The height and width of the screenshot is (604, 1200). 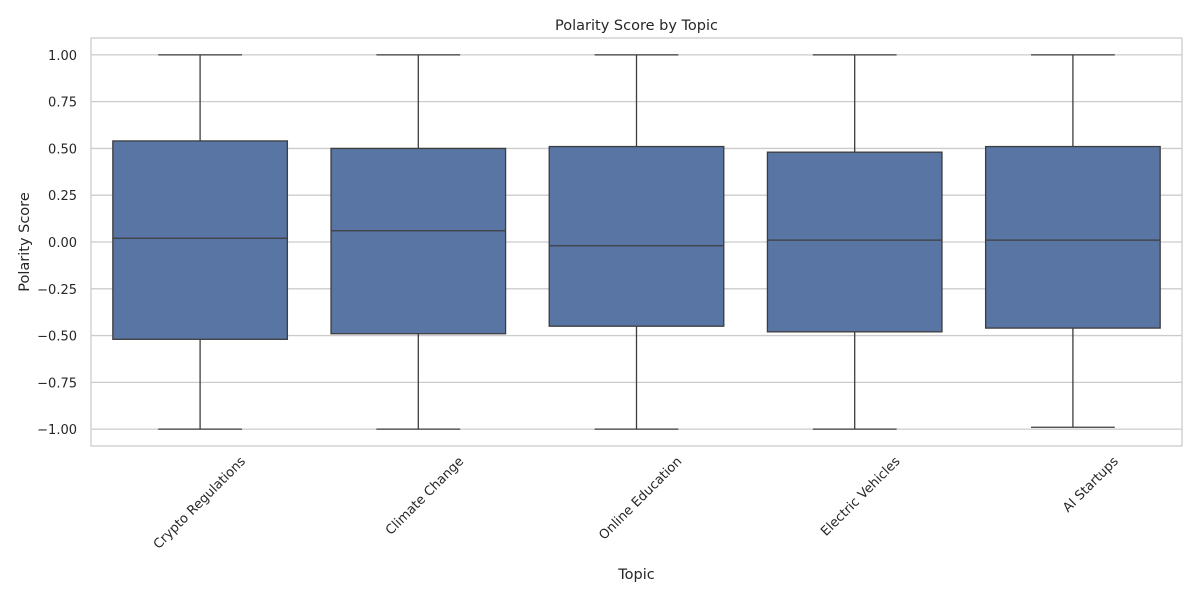 I want to click on y-tick-label: −1.00, so click(x=57, y=430).